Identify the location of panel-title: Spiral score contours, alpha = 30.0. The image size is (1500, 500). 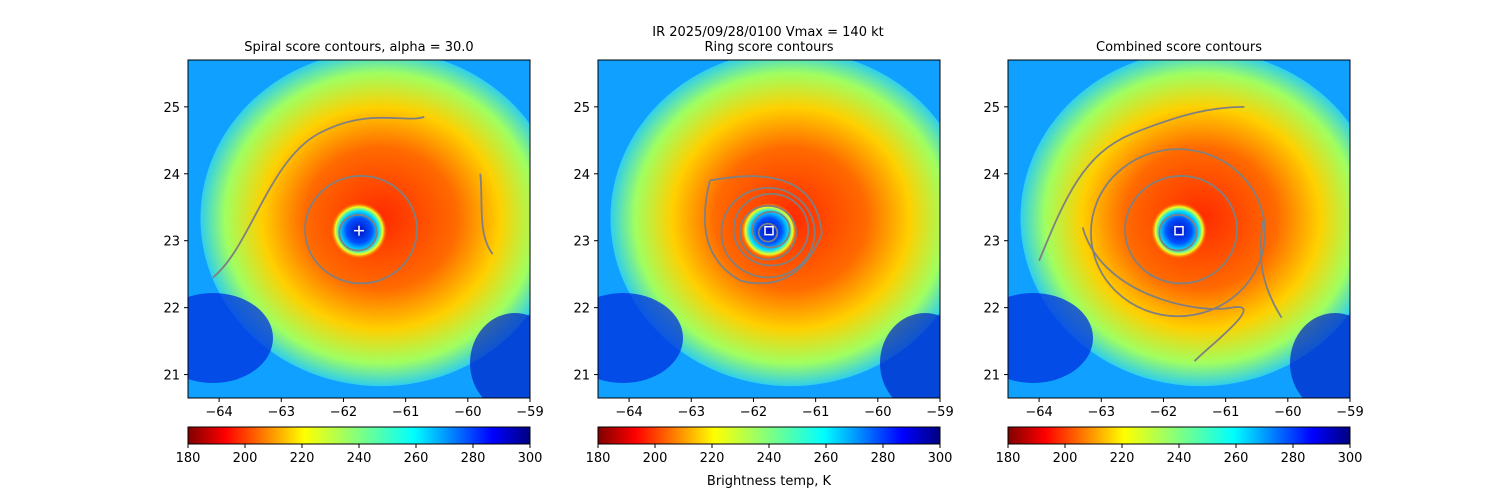
(358, 47).